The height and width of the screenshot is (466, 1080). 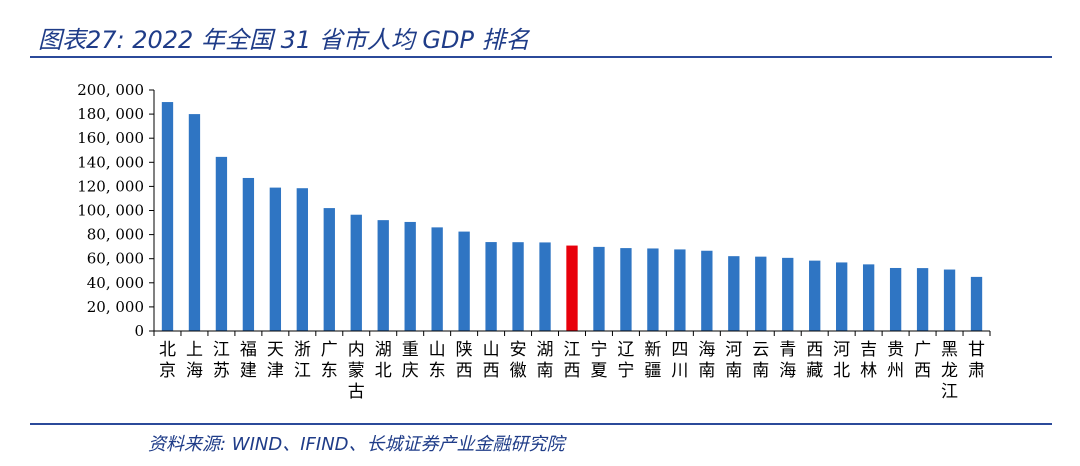 I want to click on x-category-label: 宁夏, so click(x=598, y=360).